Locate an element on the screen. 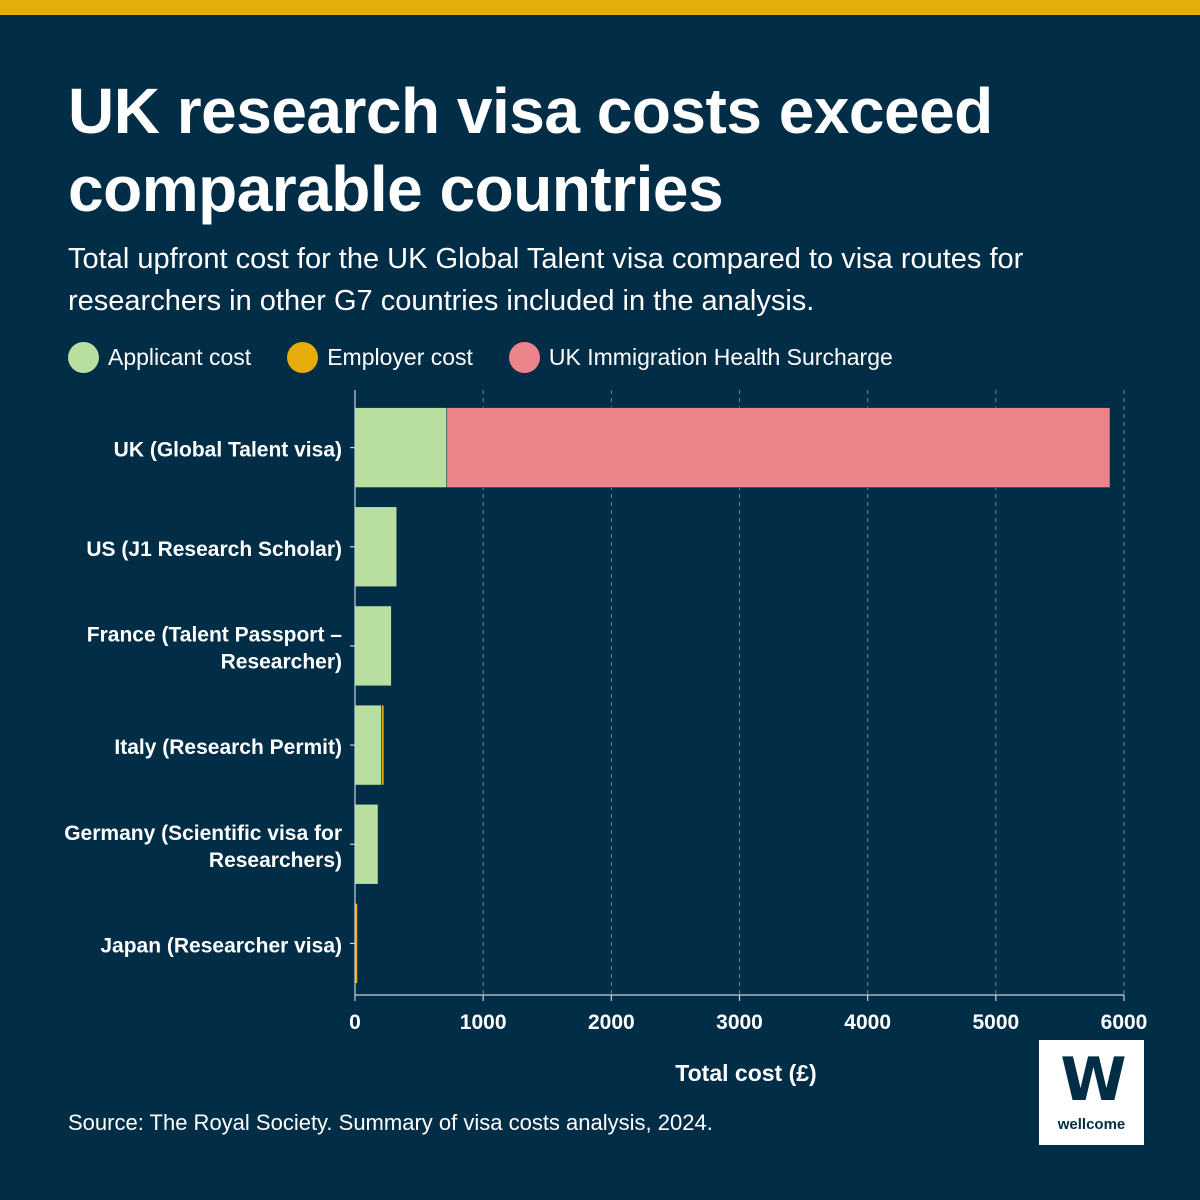 Image resolution: width=1200 pixels, height=1200 pixels. category-label-line: Japan (Researcher visa) is located at coordinates (221, 945).